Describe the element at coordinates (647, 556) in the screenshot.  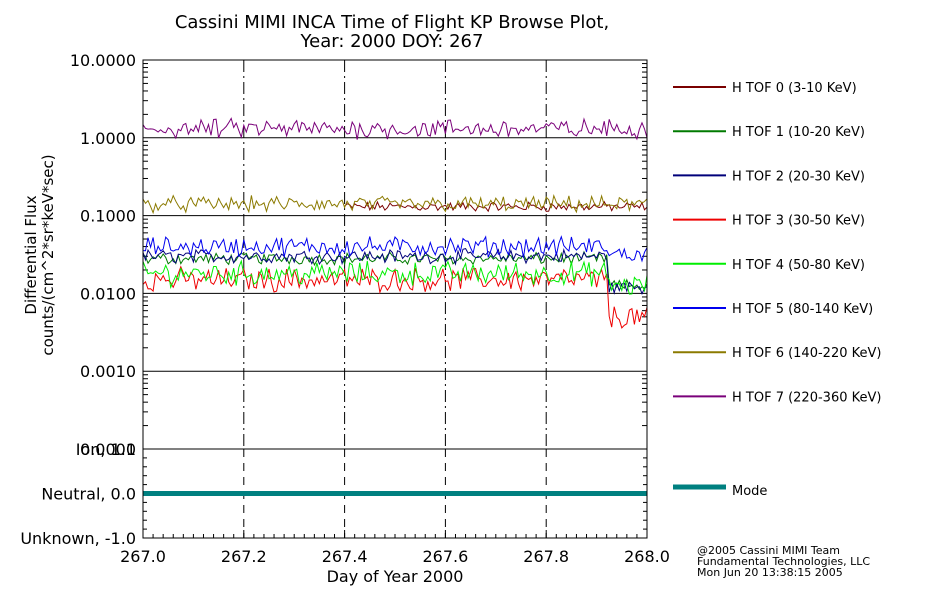
I see `x-tick-label: 268.0` at that location.